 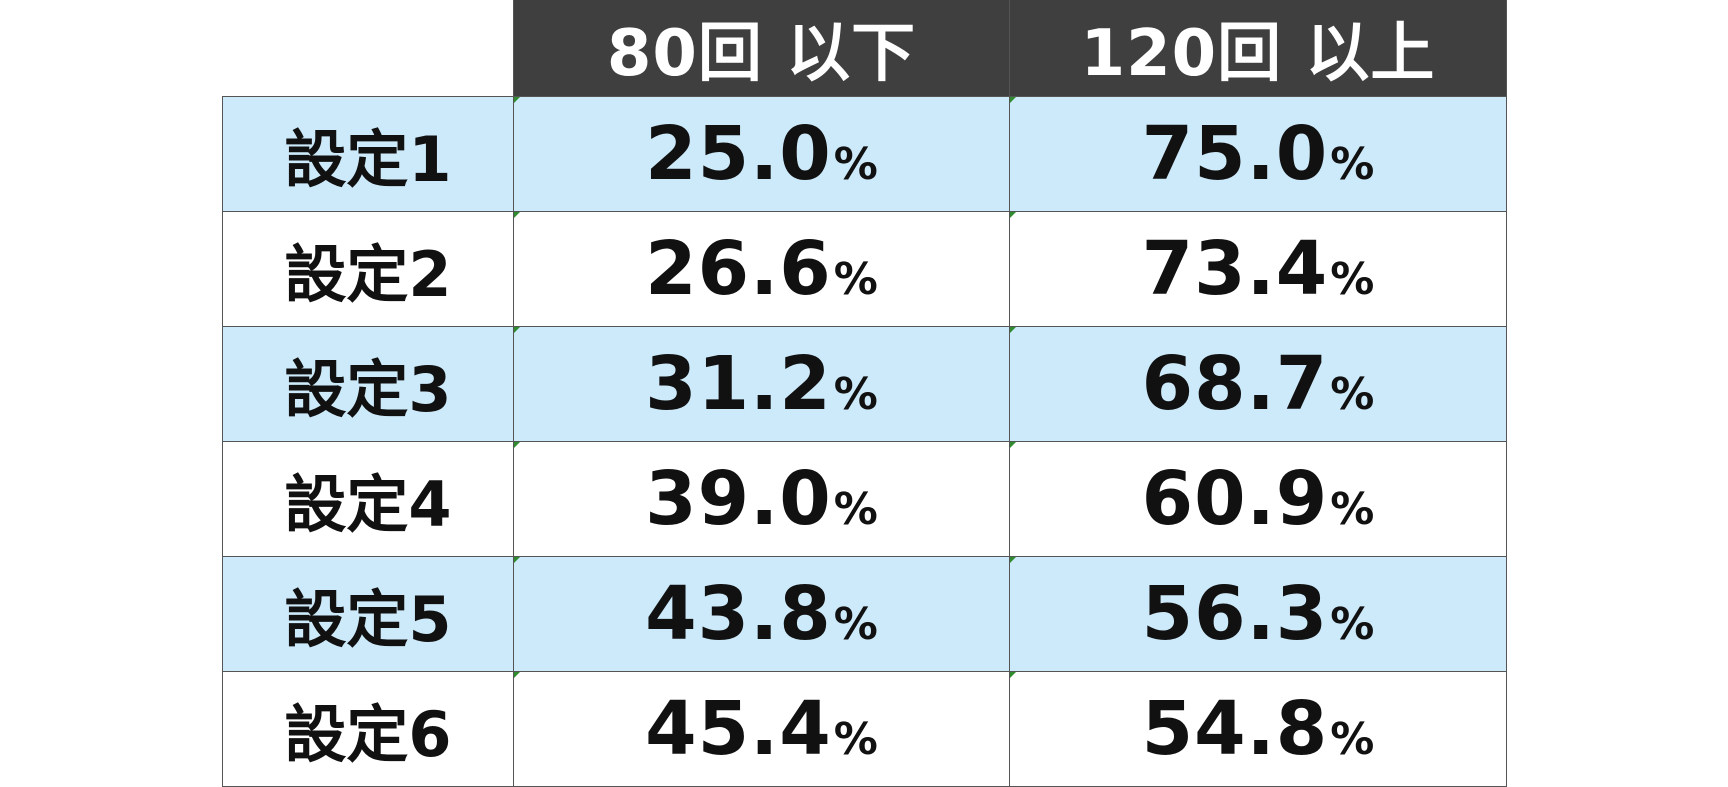 I want to click on value-120-or-more: 54.8, so click(x=1235, y=729).